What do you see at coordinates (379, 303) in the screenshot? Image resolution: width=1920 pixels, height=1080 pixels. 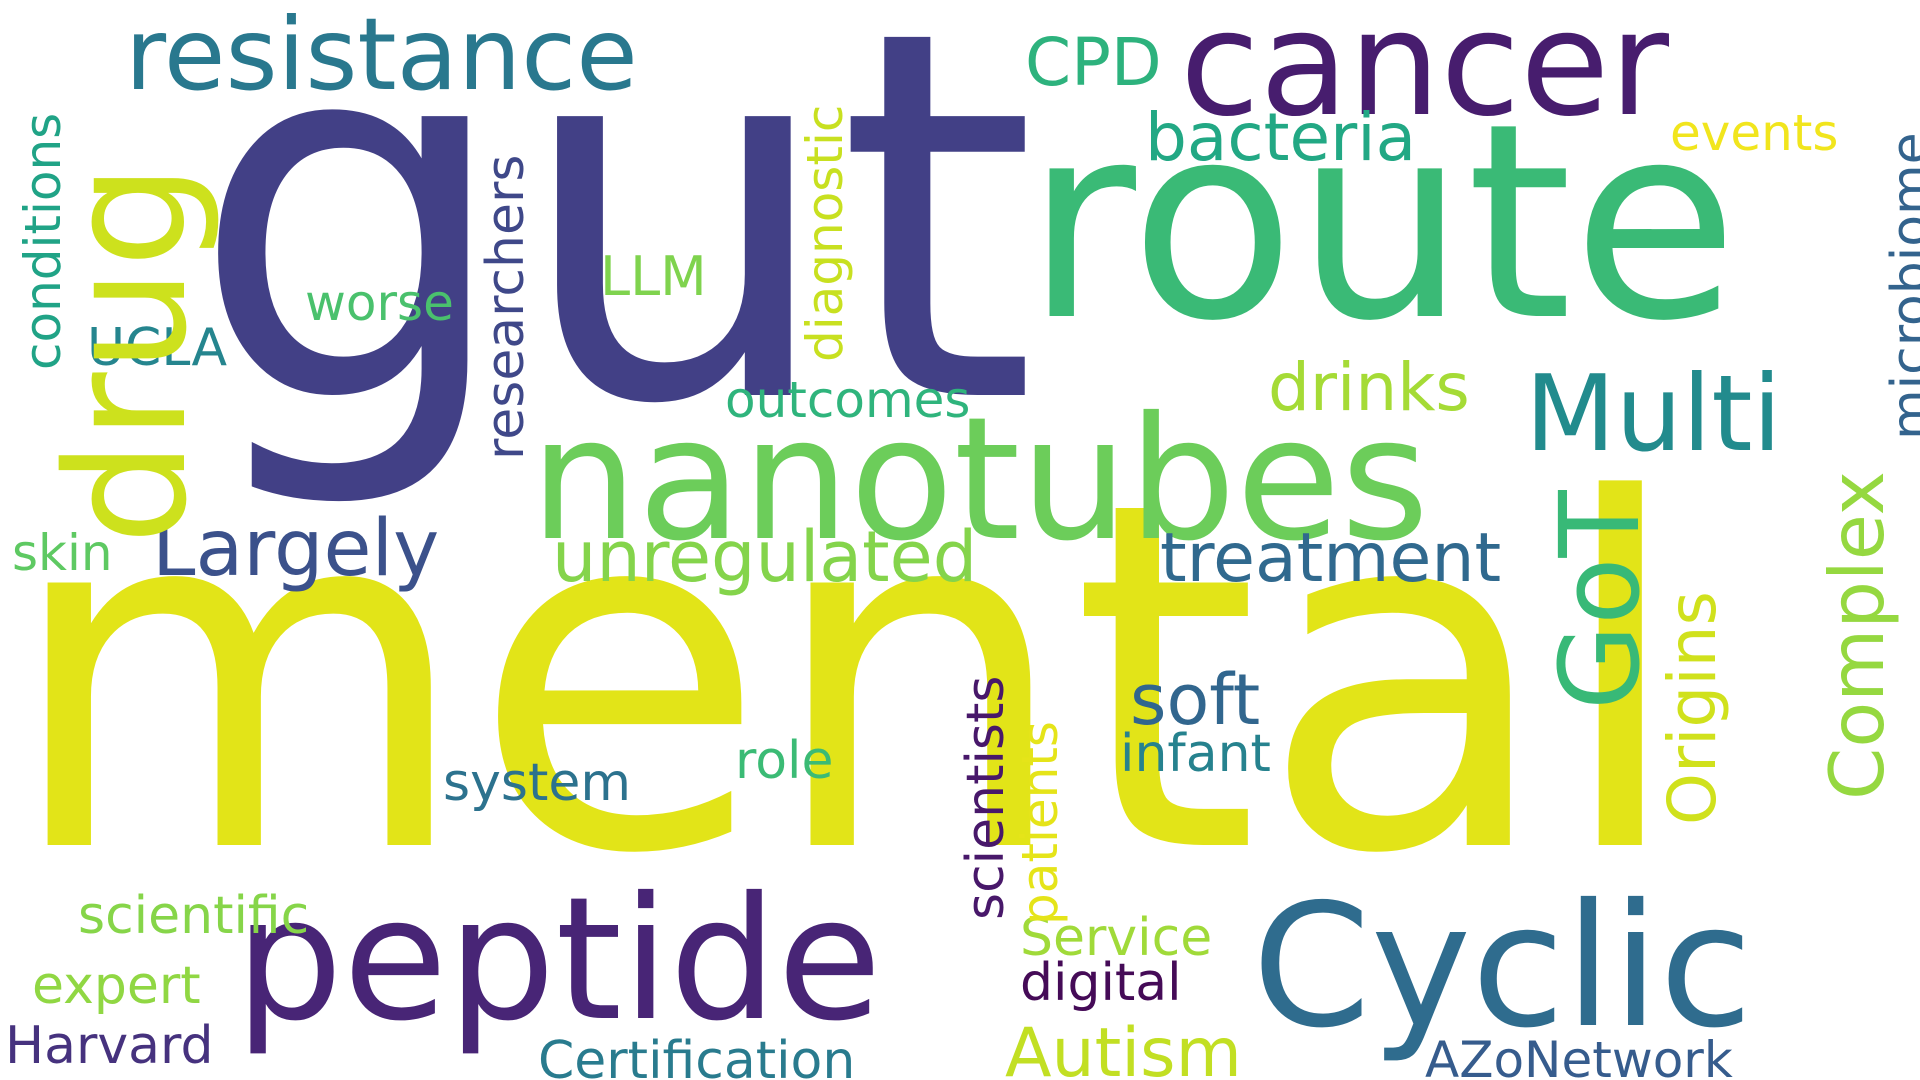 I see `word-worse: worse` at bounding box center [379, 303].